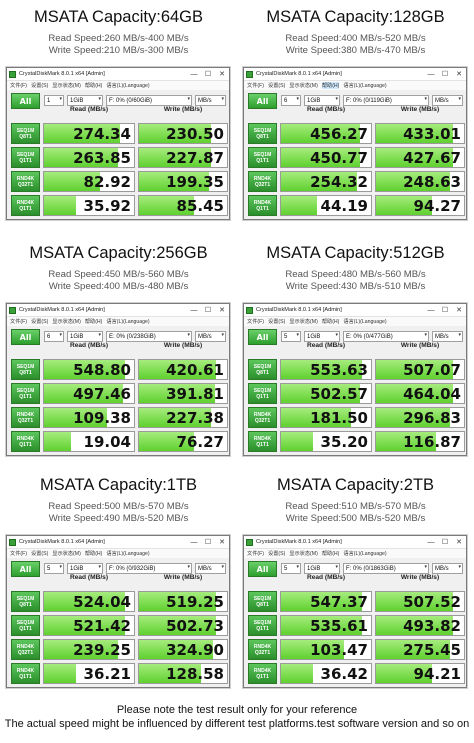  I want to click on drive-select: F: 0% (0/1863GiB) ▾, so click(386, 568).